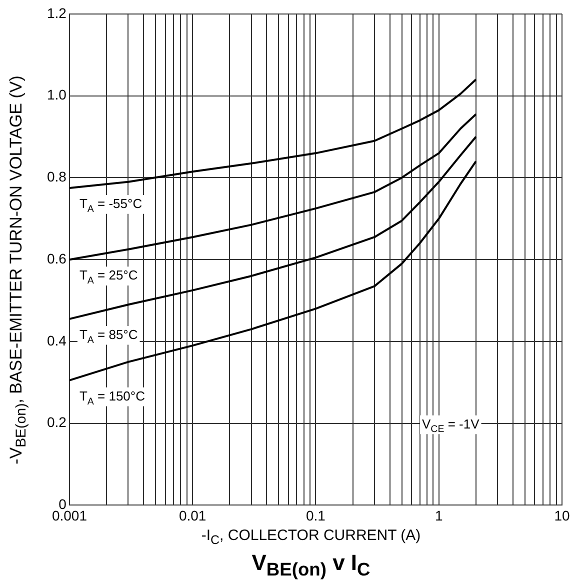 This screenshot has height=586, width=582. What do you see at coordinates (316, 515) in the screenshot?
I see `x-tick-label: 0.1` at bounding box center [316, 515].